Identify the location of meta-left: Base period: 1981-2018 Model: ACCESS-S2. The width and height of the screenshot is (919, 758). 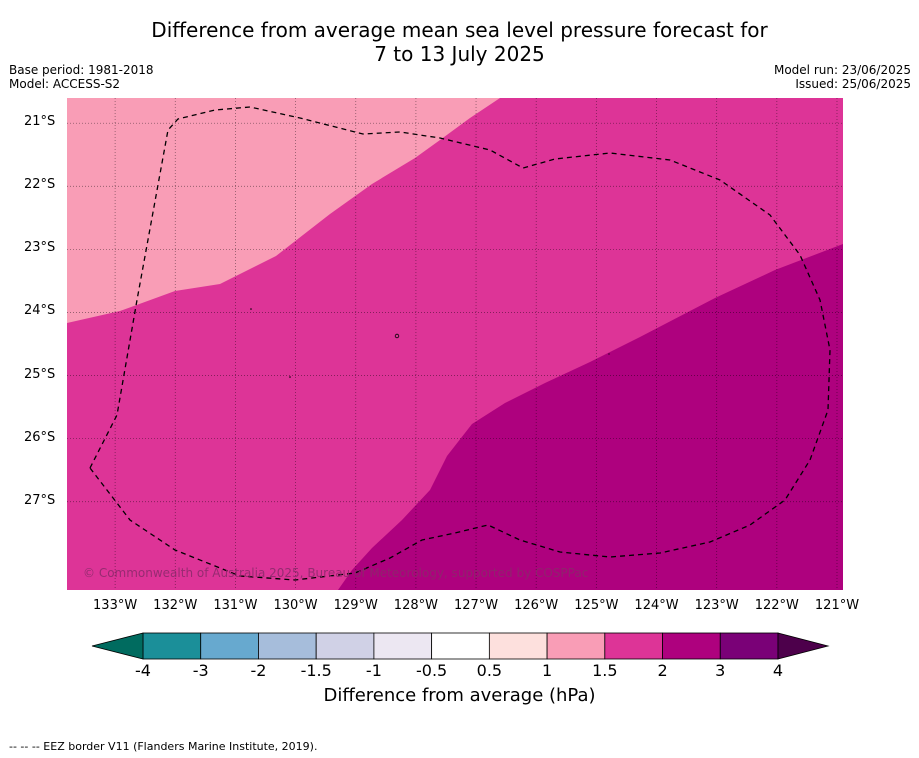
(81, 77).